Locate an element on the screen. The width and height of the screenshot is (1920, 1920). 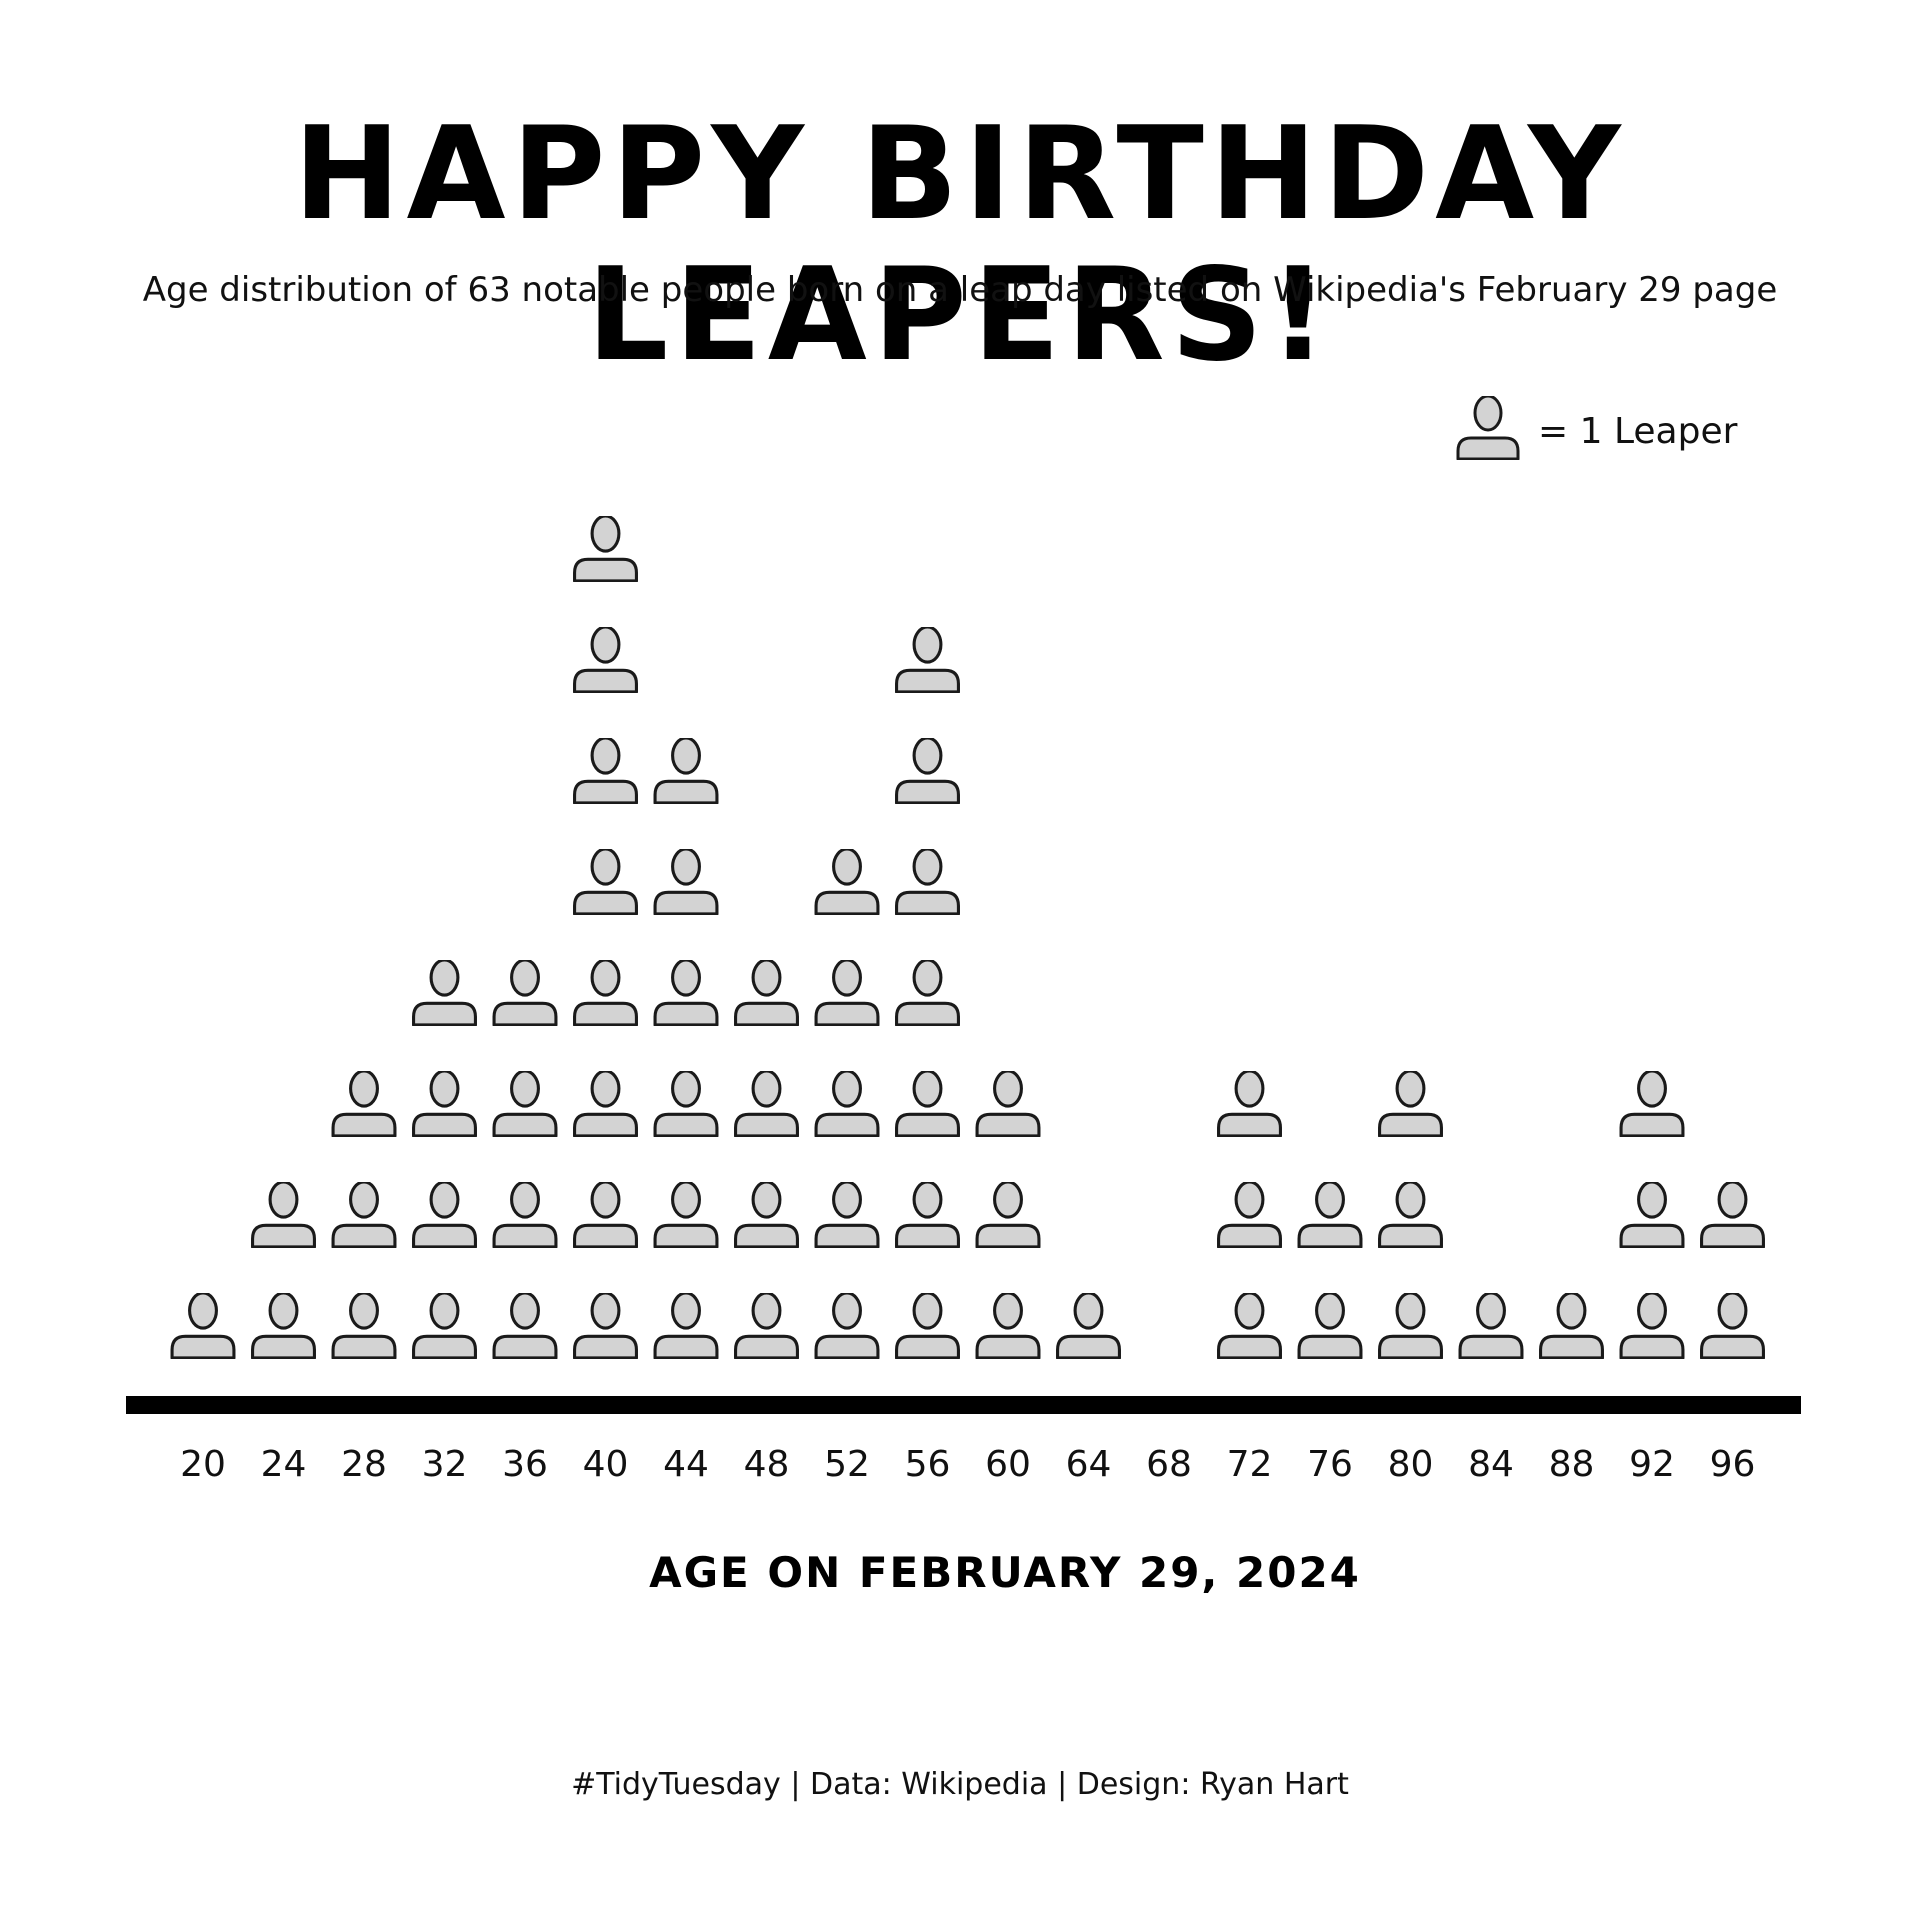
x-tick-label: 28 is located at coordinates (364, 1464).